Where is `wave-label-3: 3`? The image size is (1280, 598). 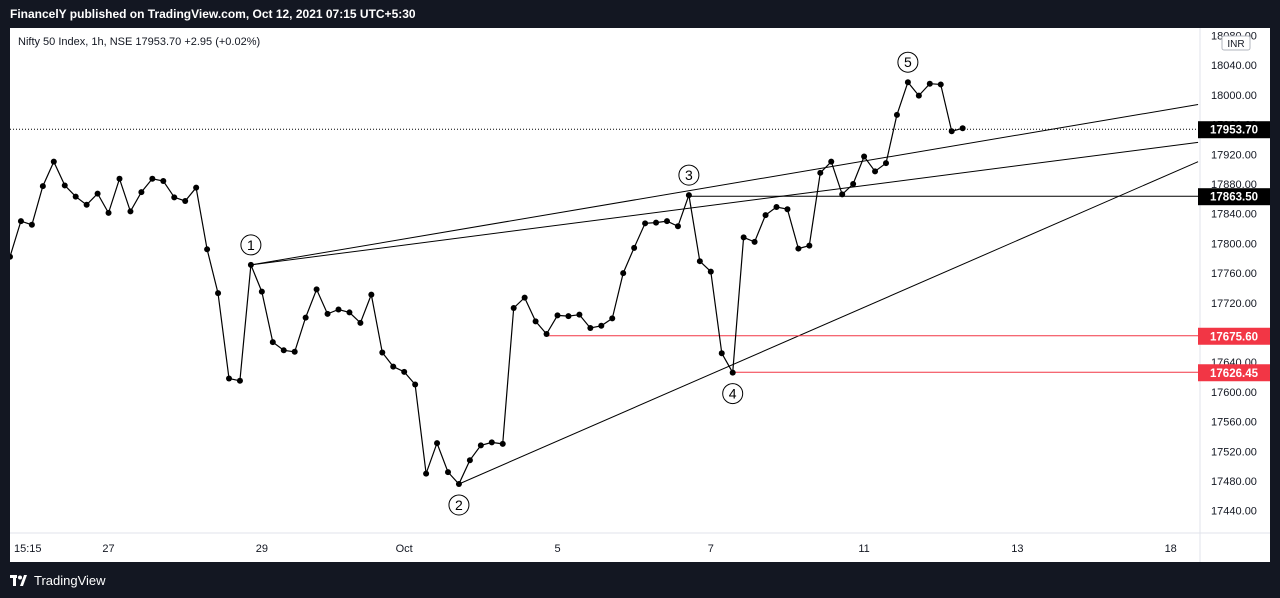 wave-label-3: 3 is located at coordinates (689, 175).